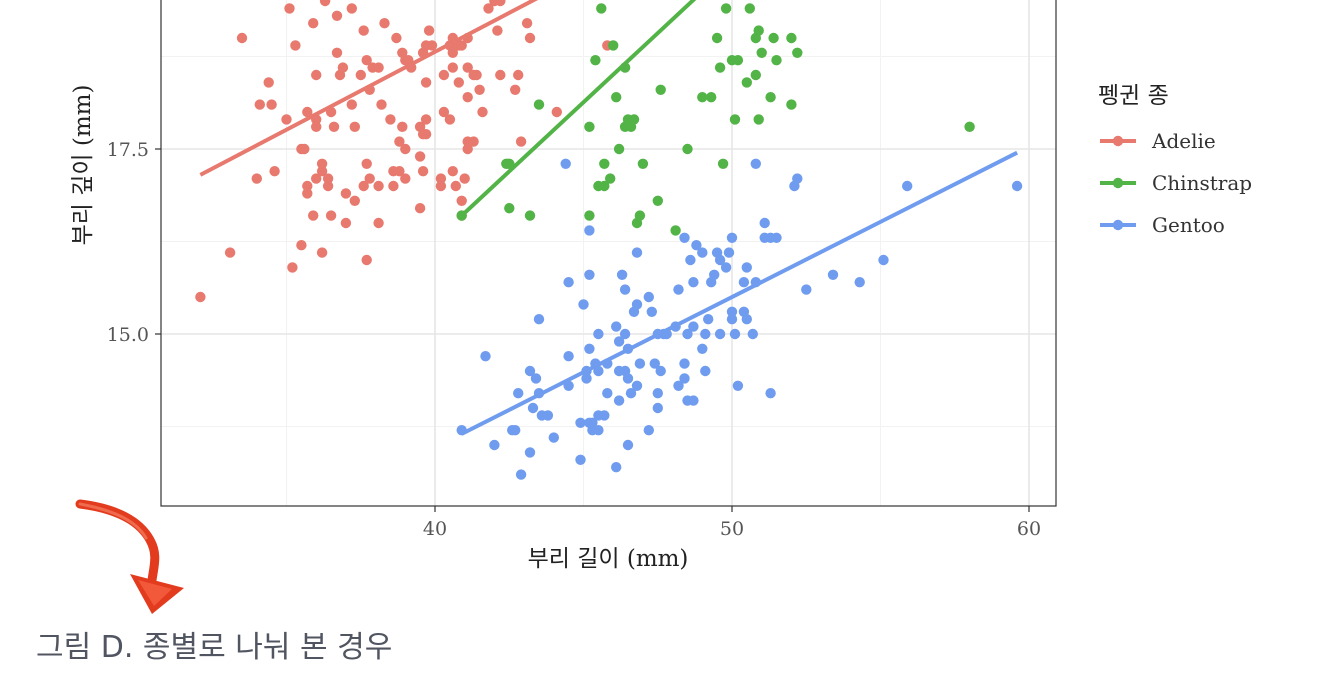  I want to click on y-axis-title: 부리 깊이 (mm), so click(83, 165).